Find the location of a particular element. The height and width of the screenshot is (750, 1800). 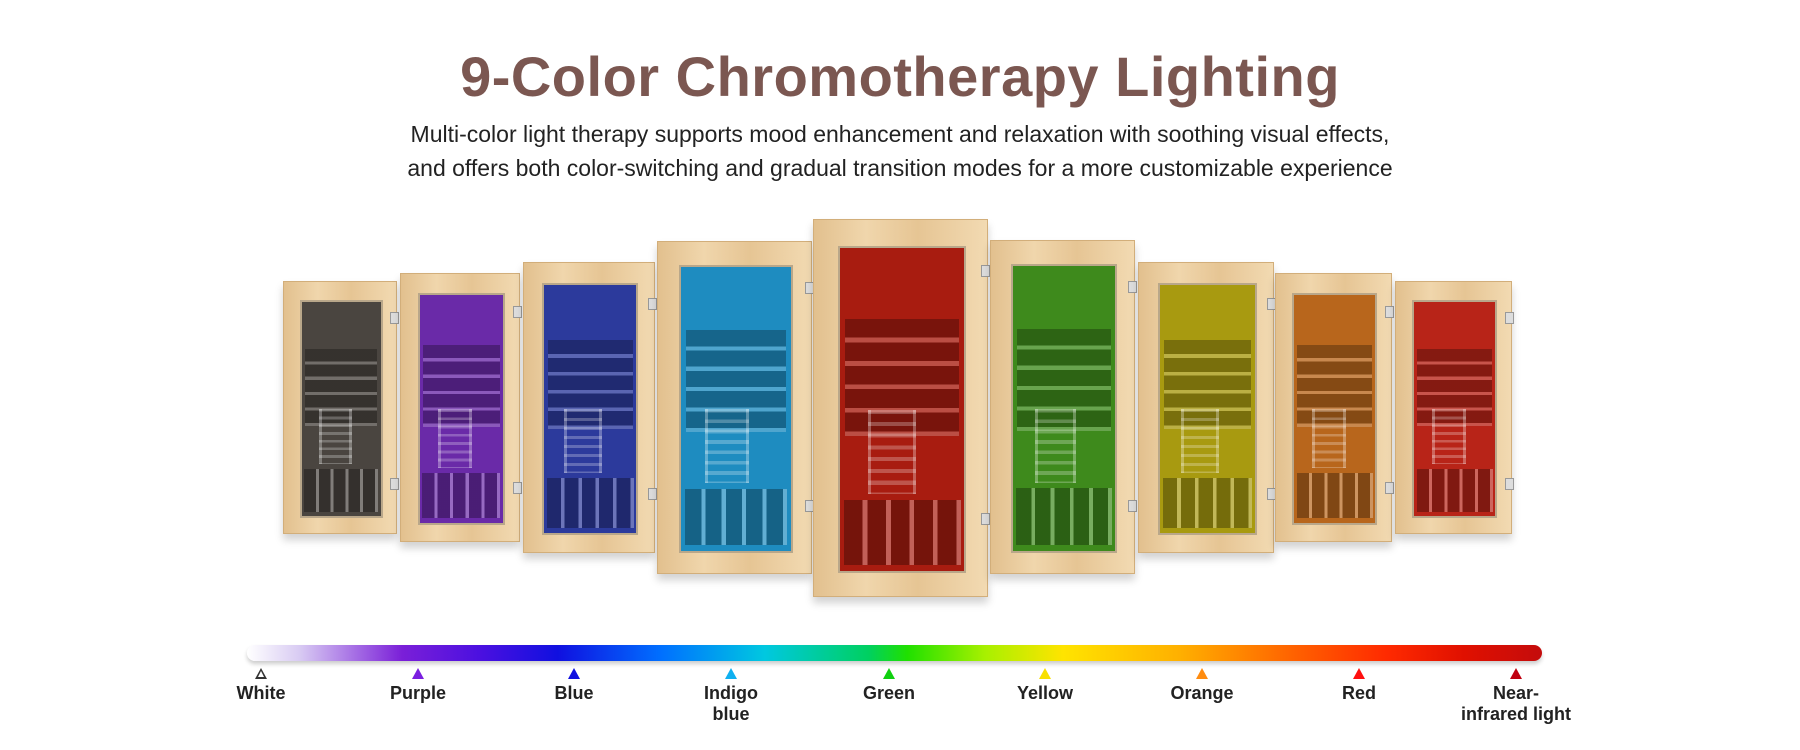

spectrum-label: Red is located at coordinates (1358, 693).